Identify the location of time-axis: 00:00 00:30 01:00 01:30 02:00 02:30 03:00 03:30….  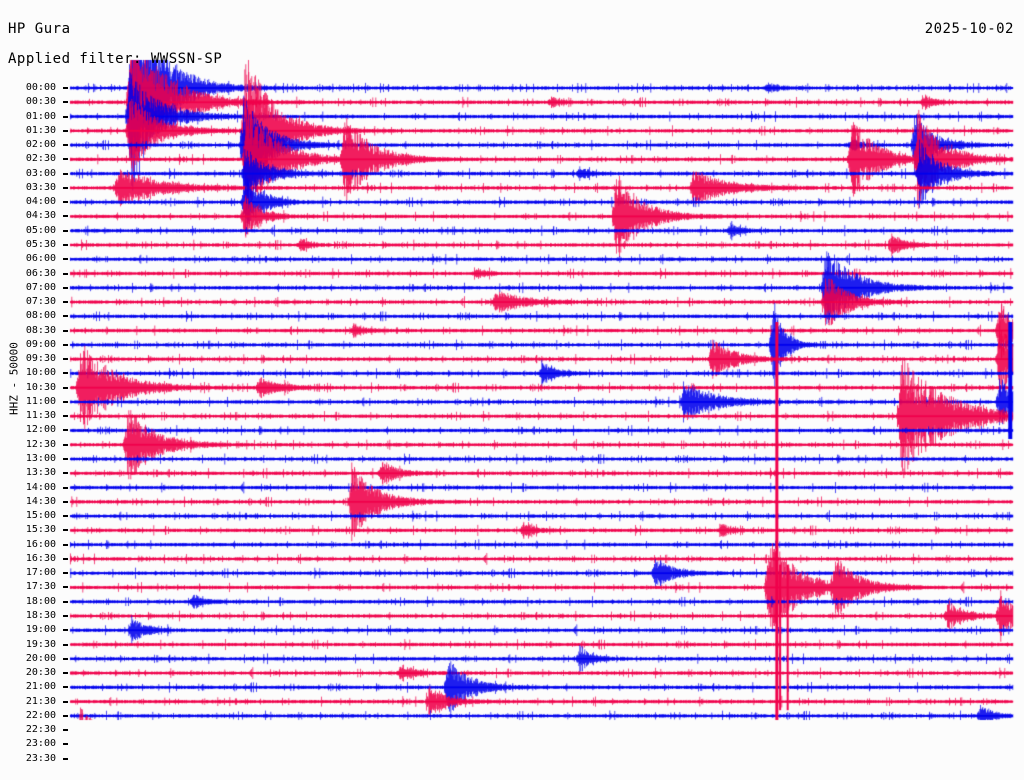
(35, 390).